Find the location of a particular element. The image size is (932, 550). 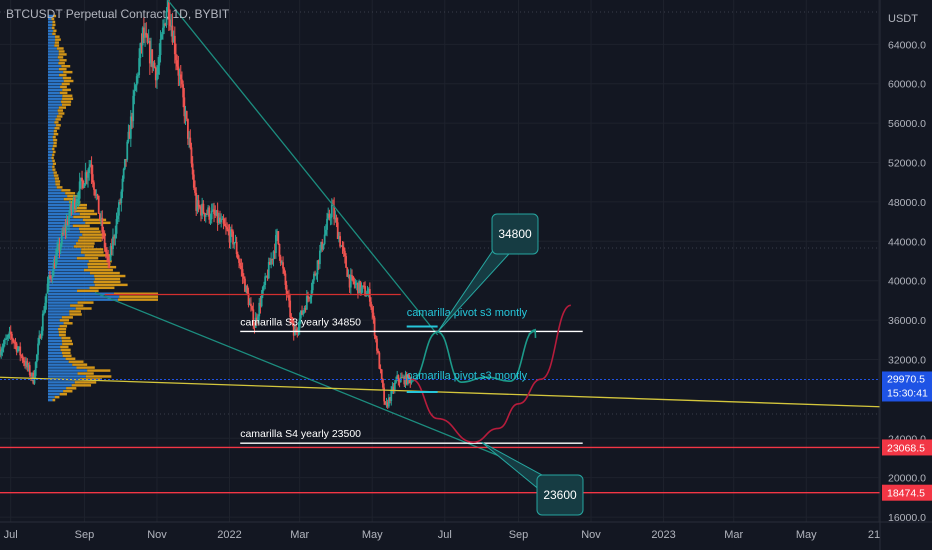

symbol-title: BTCUSDT Perpetual Contract, 1D, BYBIT is located at coordinates (118, 14).